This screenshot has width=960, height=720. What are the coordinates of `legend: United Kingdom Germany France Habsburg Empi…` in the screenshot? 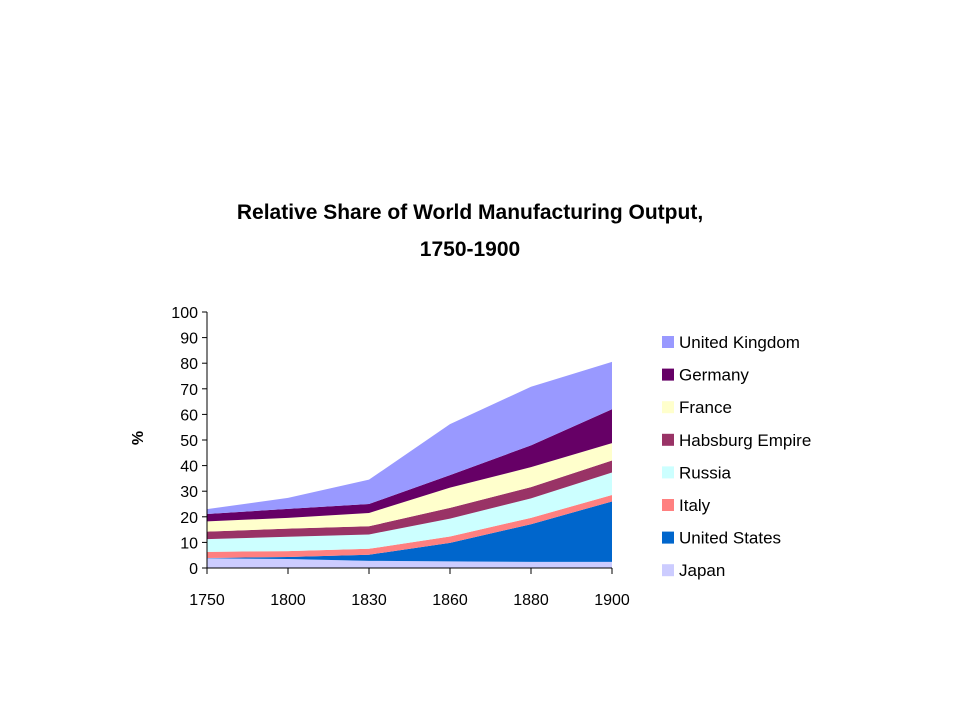 It's located at (736, 456).